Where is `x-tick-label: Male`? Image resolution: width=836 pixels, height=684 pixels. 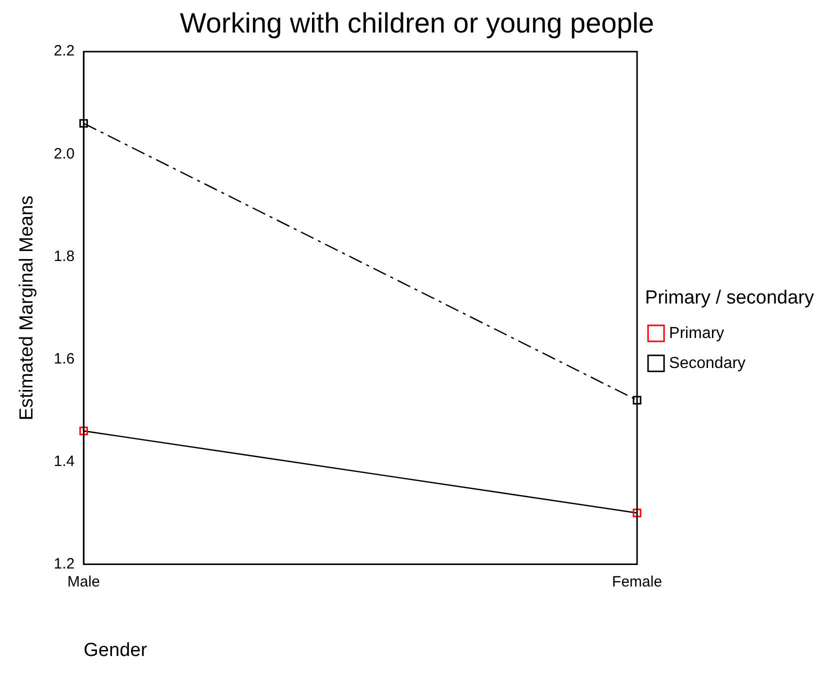
x-tick-label: Male is located at coordinates (83, 581).